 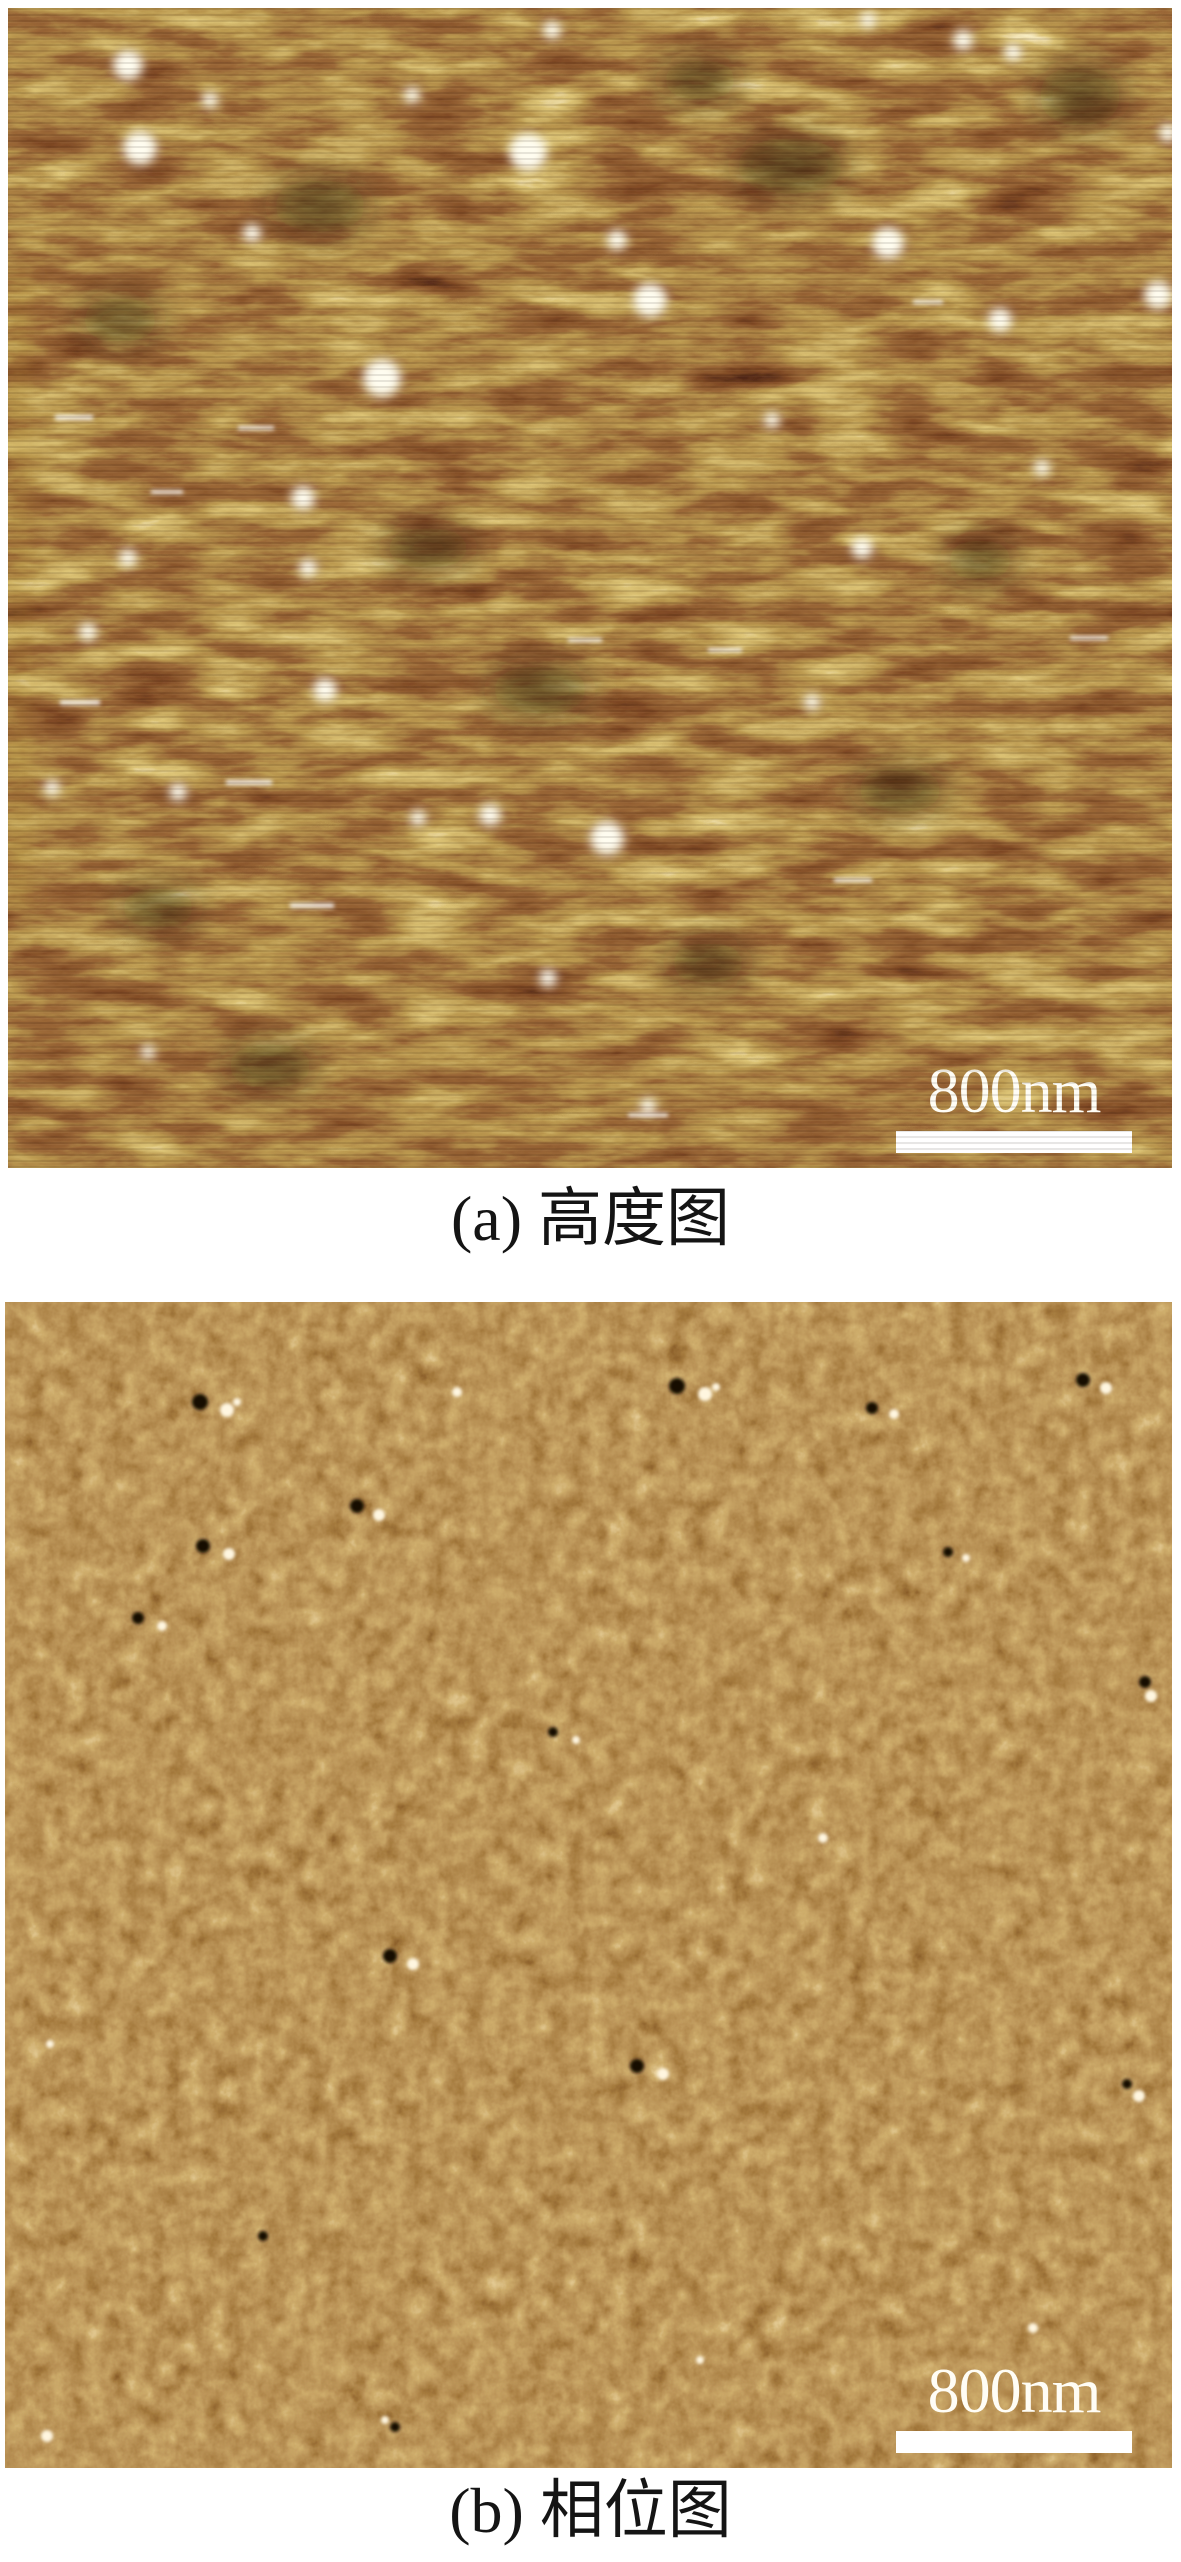 What do you see at coordinates (1014, 1142) in the screenshot?
I see `scale-bar-line-a` at bounding box center [1014, 1142].